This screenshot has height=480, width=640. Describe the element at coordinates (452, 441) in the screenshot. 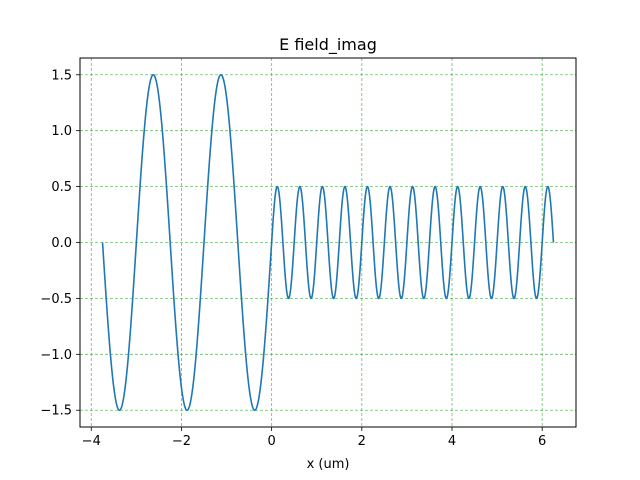

I see `x-tick-label: 4` at that location.